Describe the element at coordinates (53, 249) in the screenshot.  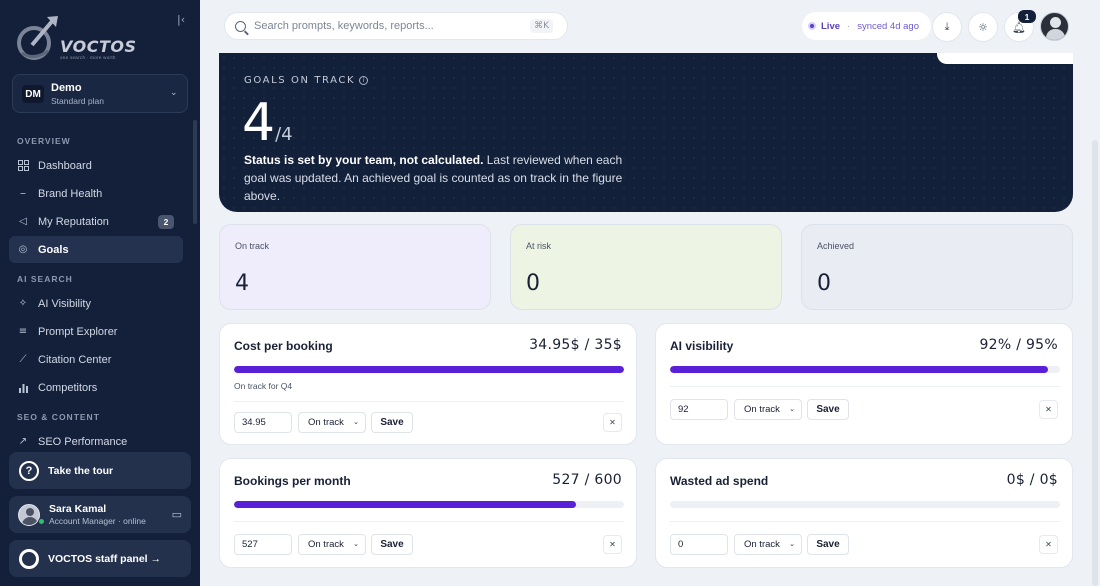
I see `sidebar-item-label: Goals` at that location.